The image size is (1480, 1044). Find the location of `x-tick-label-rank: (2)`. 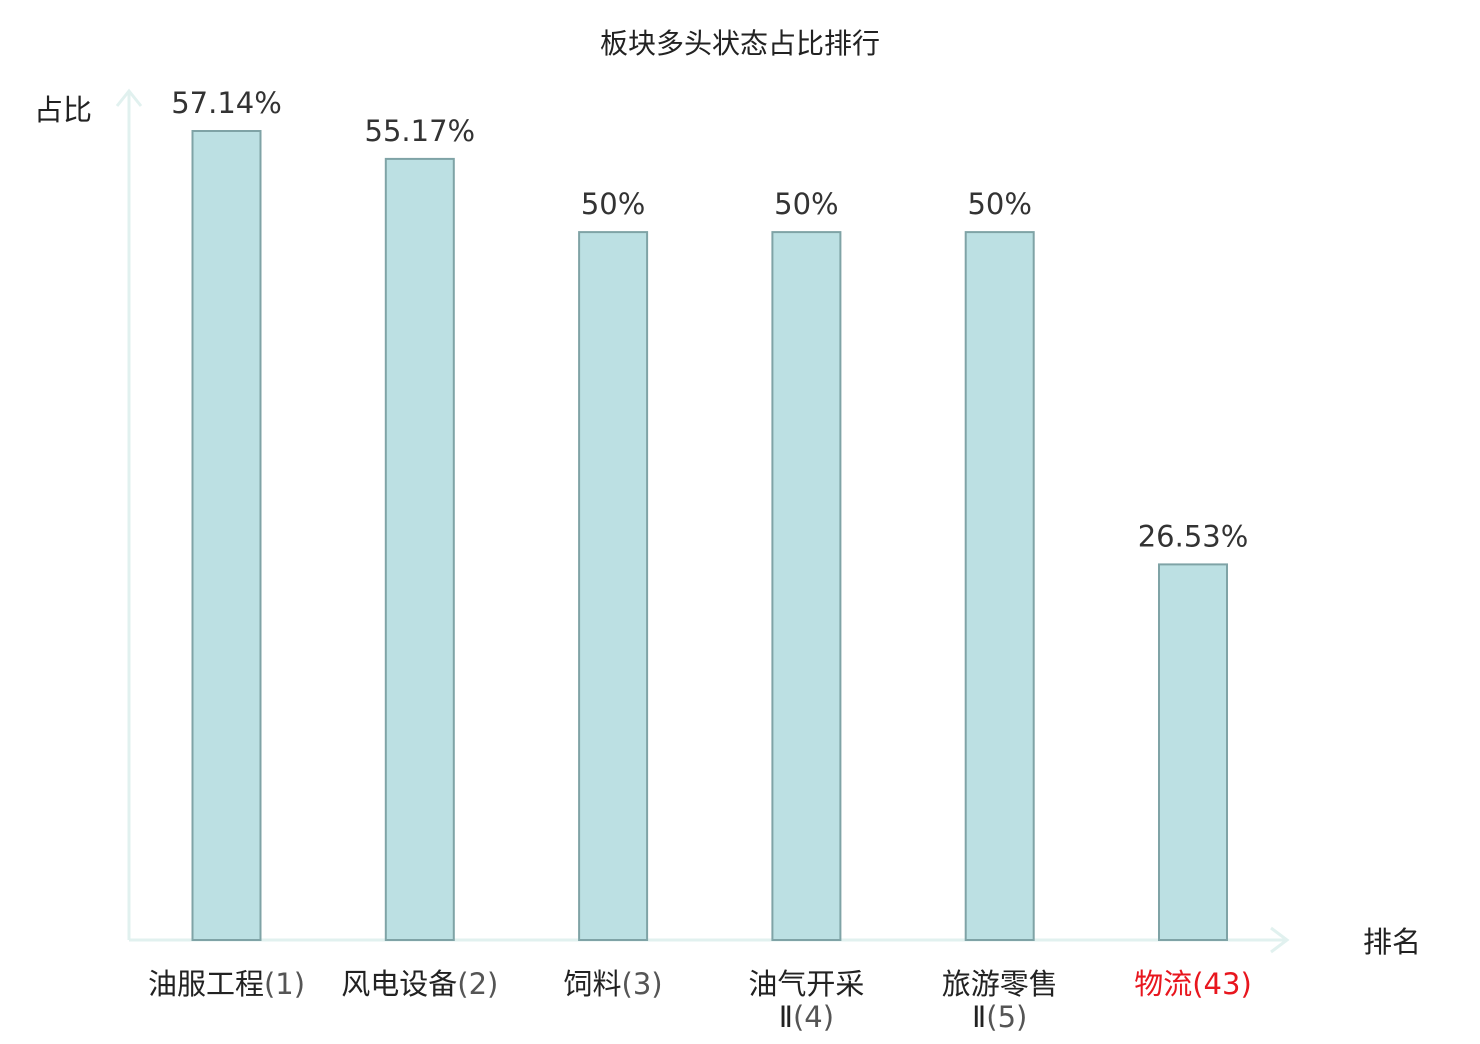

x-tick-label-rank: (2) is located at coordinates (477, 984).